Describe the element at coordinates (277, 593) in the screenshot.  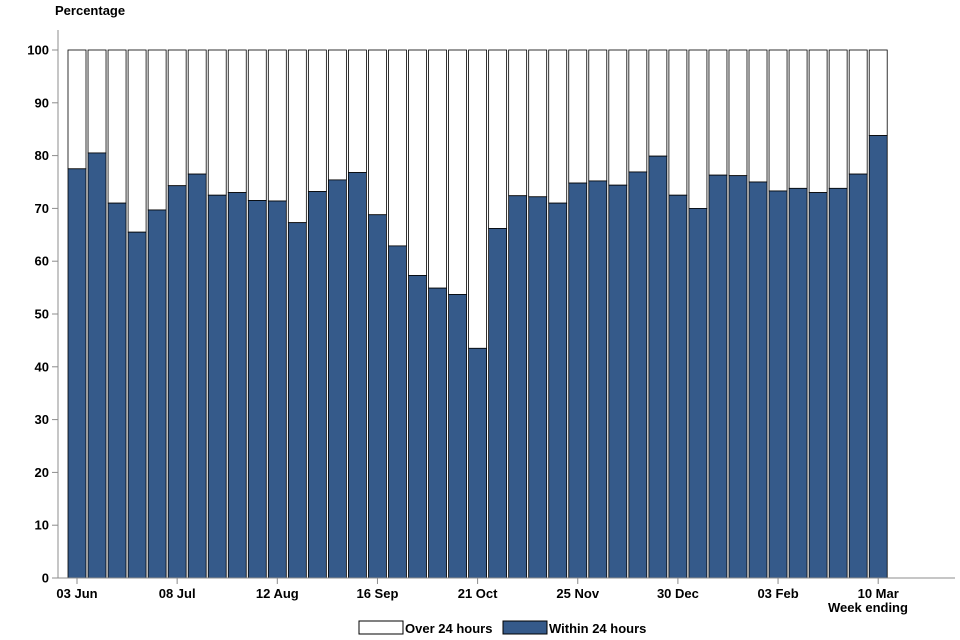
I see `x-tick-label: 12 Aug` at that location.